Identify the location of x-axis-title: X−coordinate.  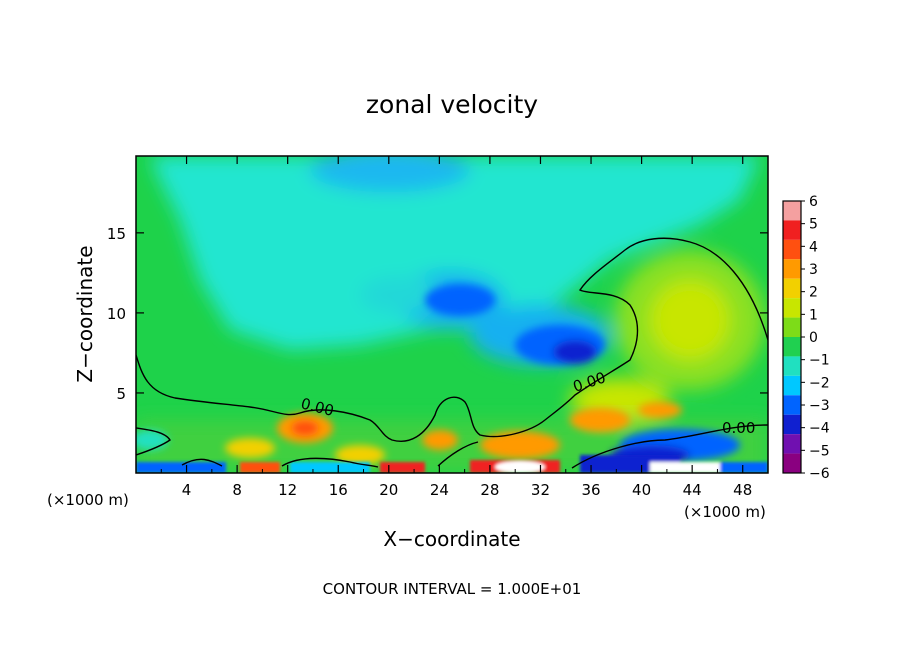
(451, 539).